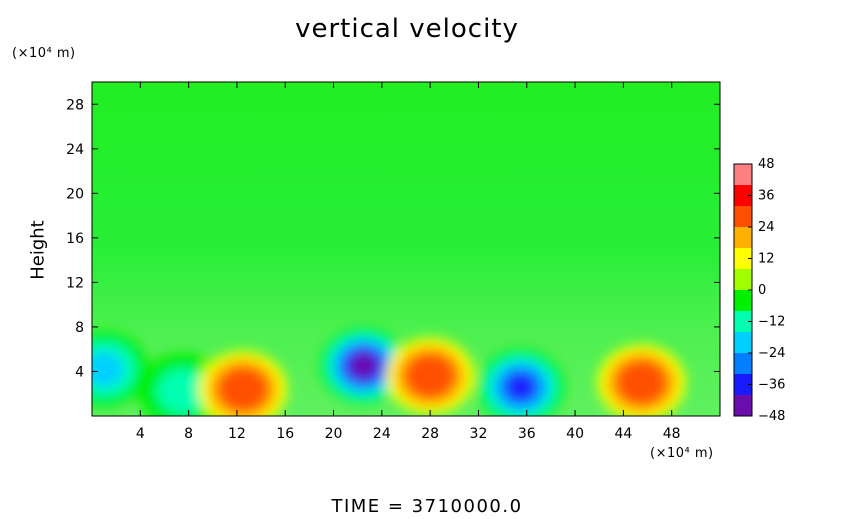 The width and height of the screenshot is (854, 519). What do you see at coordinates (75, 150) in the screenshot?
I see `y-tick-label-24: 24` at bounding box center [75, 150].